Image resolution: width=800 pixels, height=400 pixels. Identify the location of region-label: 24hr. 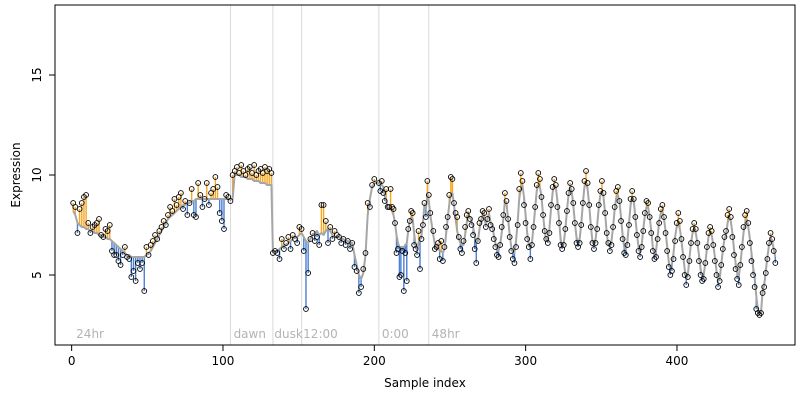
(90, 334).